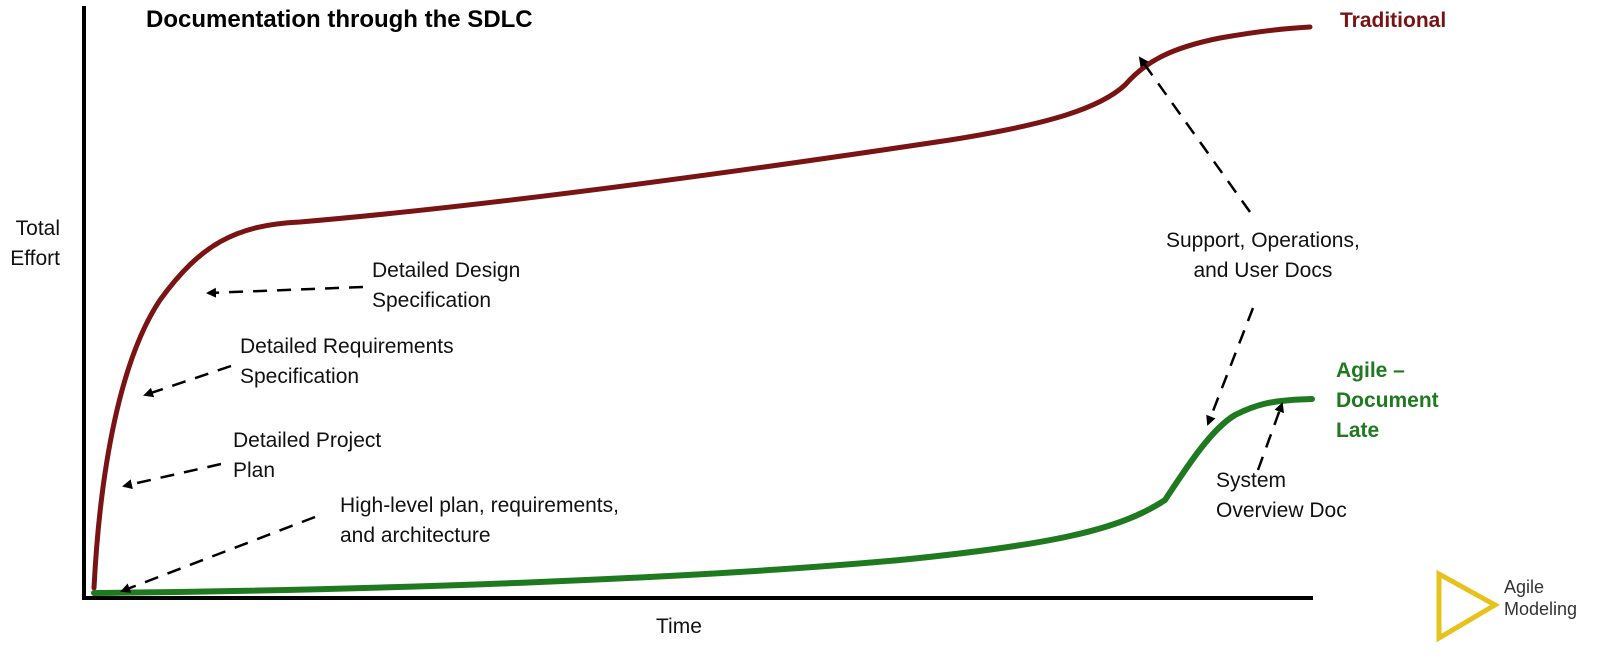 This screenshot has width=1600, height=665. What do you see at coordinates (446, 285) in the screenshot?
I see `annotation-design: Detailed Design Specification` at bounding box center [446, 285].